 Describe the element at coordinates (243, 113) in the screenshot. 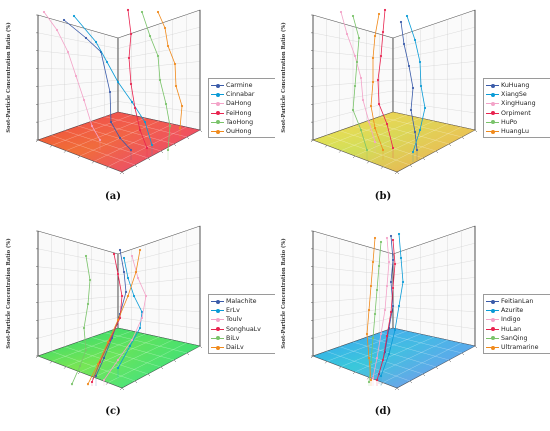

I see `legend-item: FeiHong` at that location.